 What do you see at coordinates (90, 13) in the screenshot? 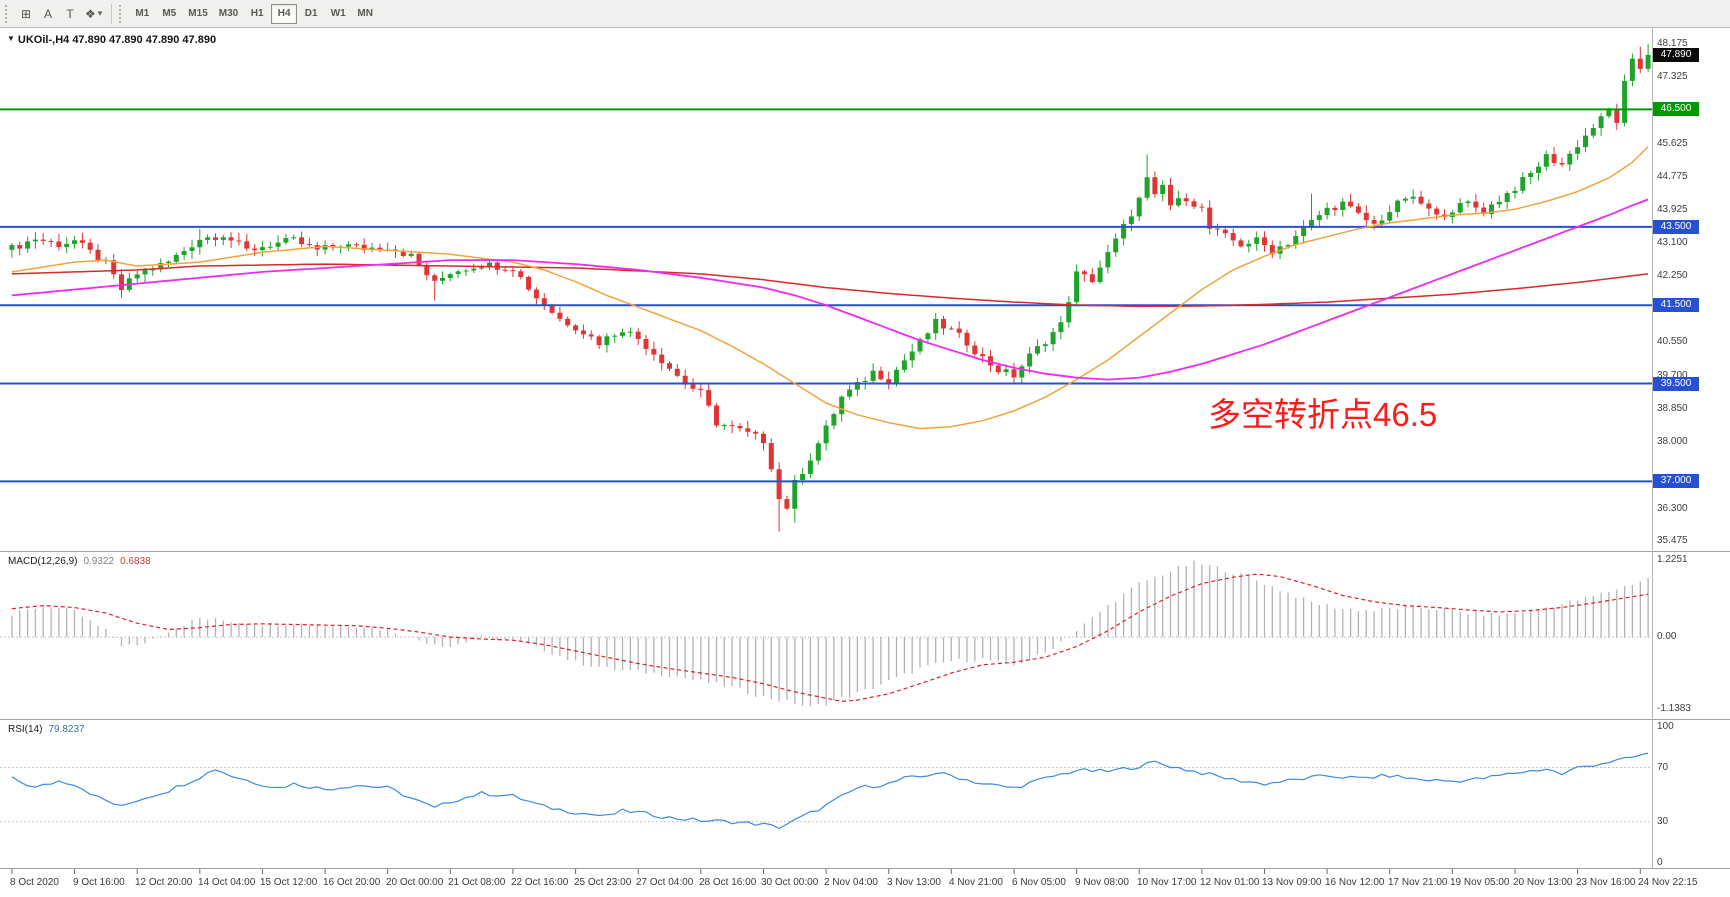
I see `indicators-icon: ❖` at bounding box center [90, 13].